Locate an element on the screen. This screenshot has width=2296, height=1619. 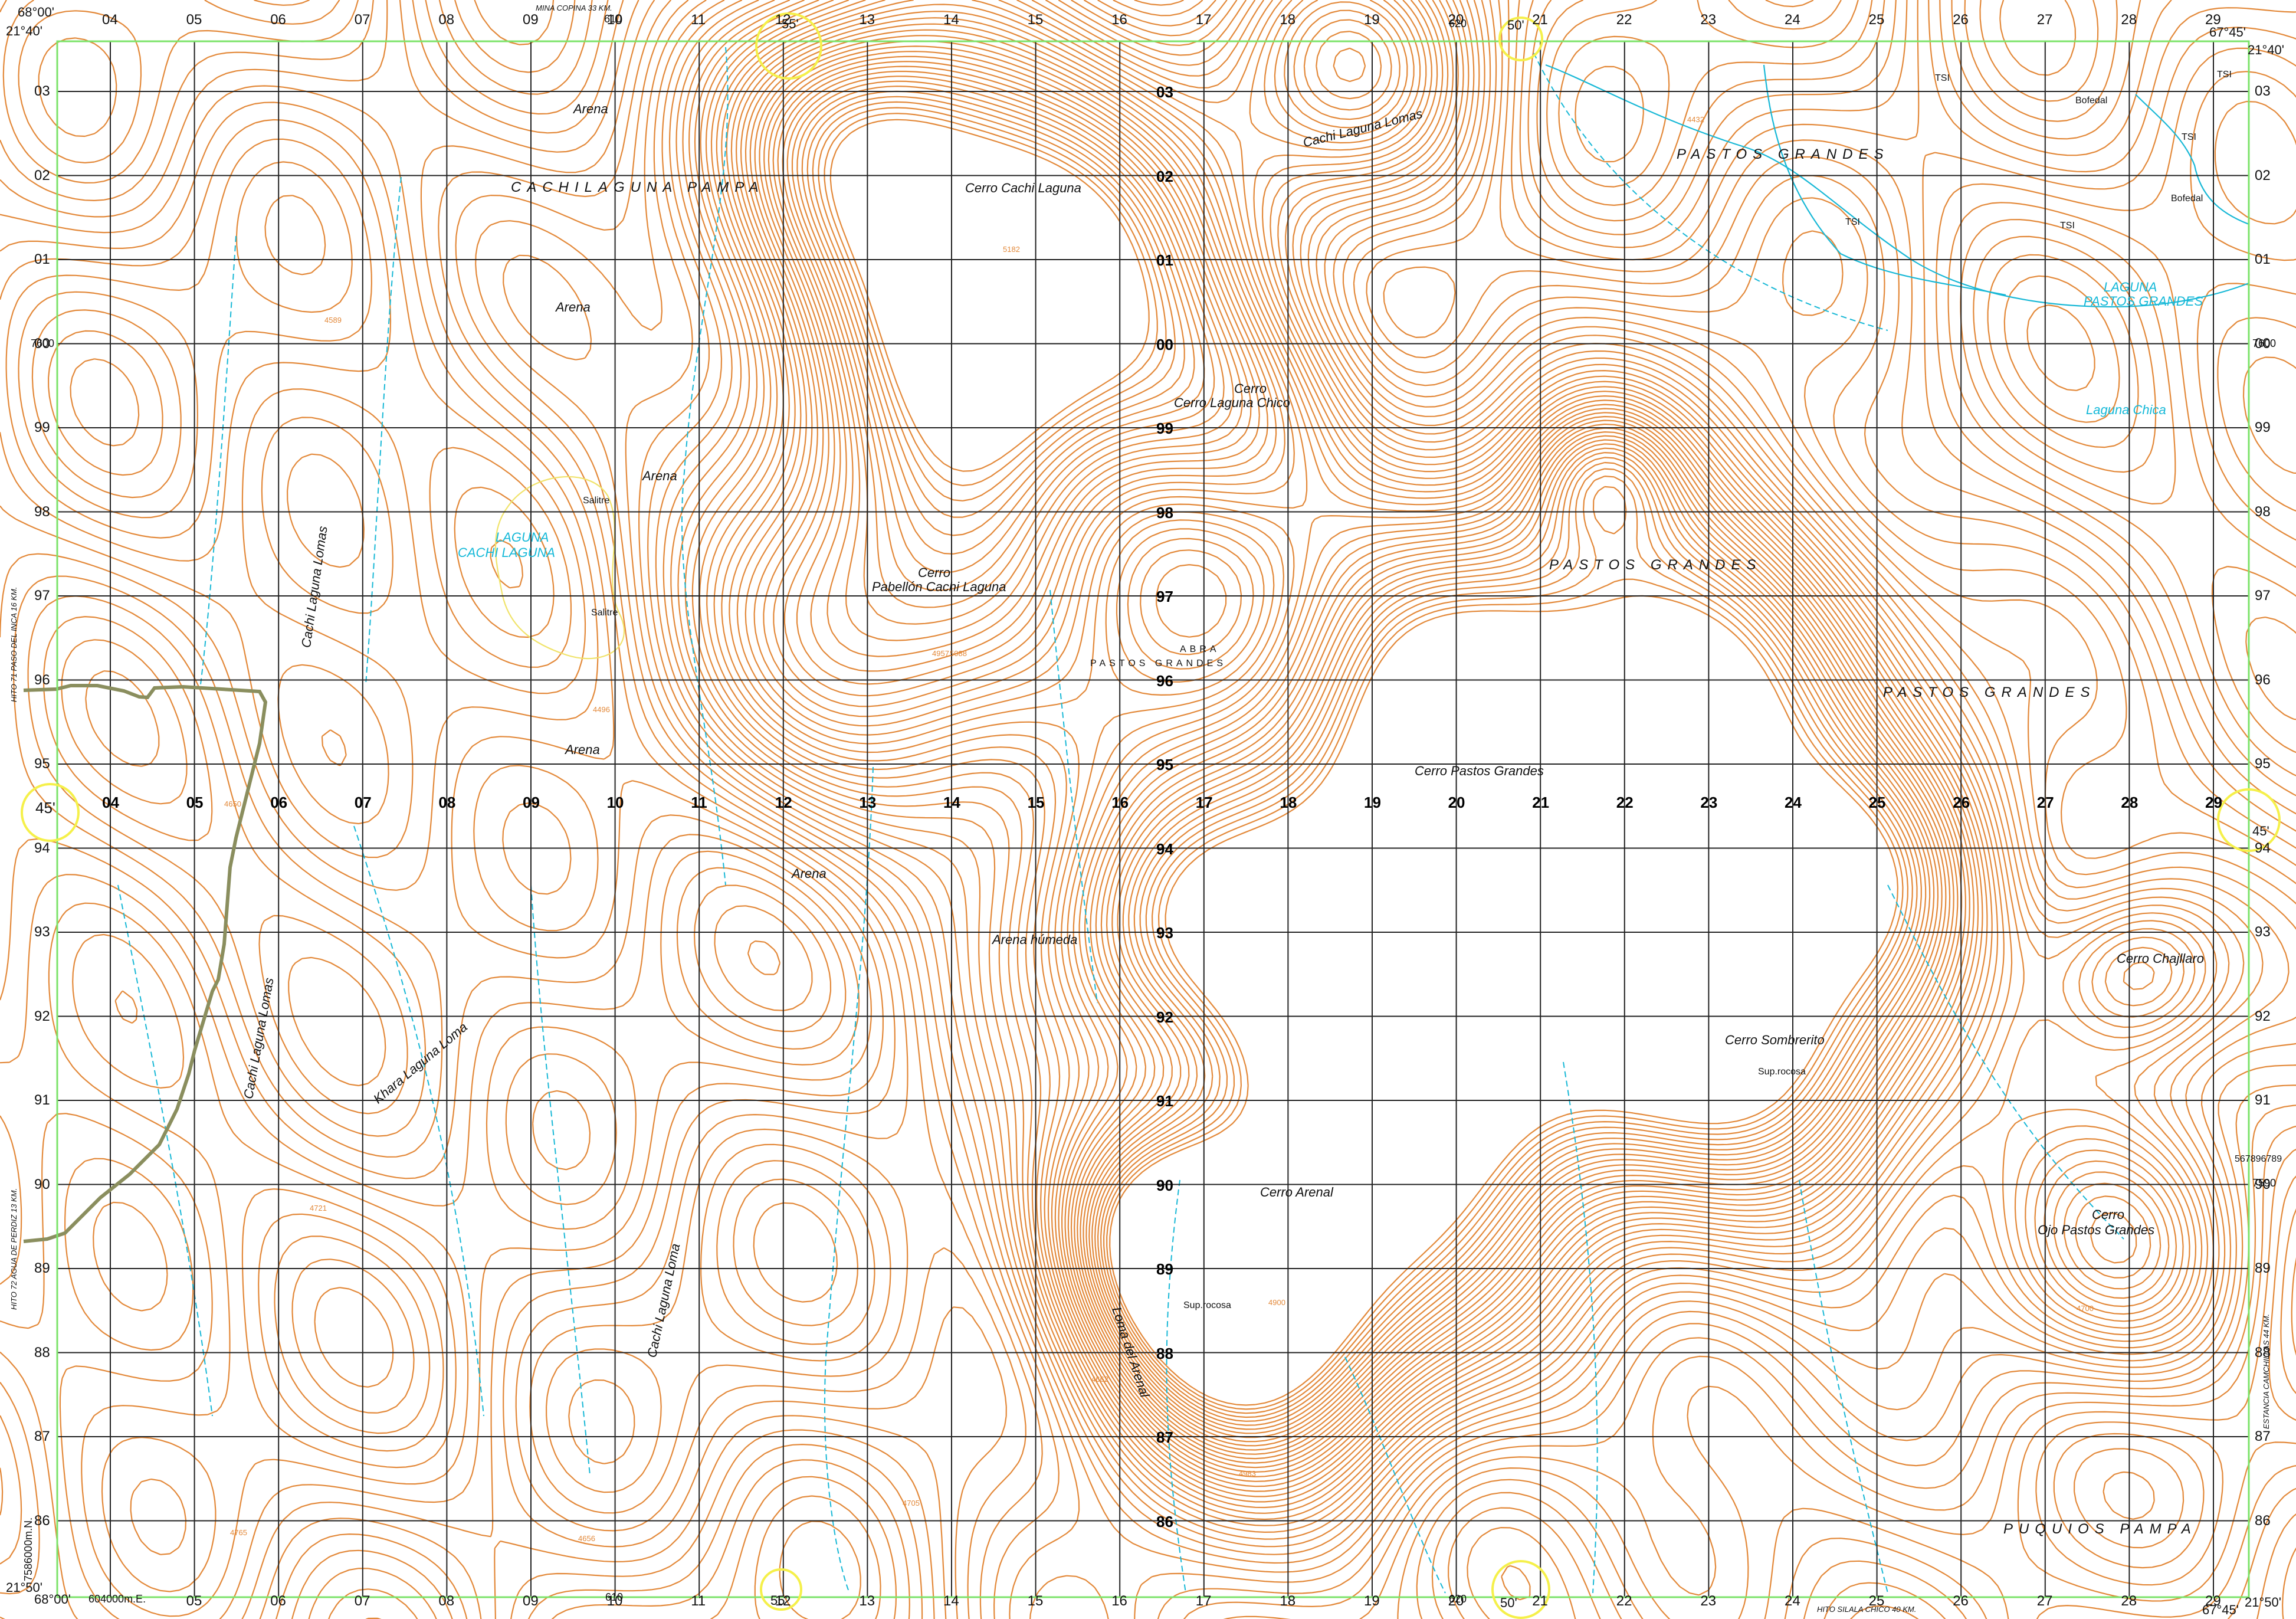
label-pastos-grandes-2: PASTOS GRANDES is located at coordinates (1655, 565).